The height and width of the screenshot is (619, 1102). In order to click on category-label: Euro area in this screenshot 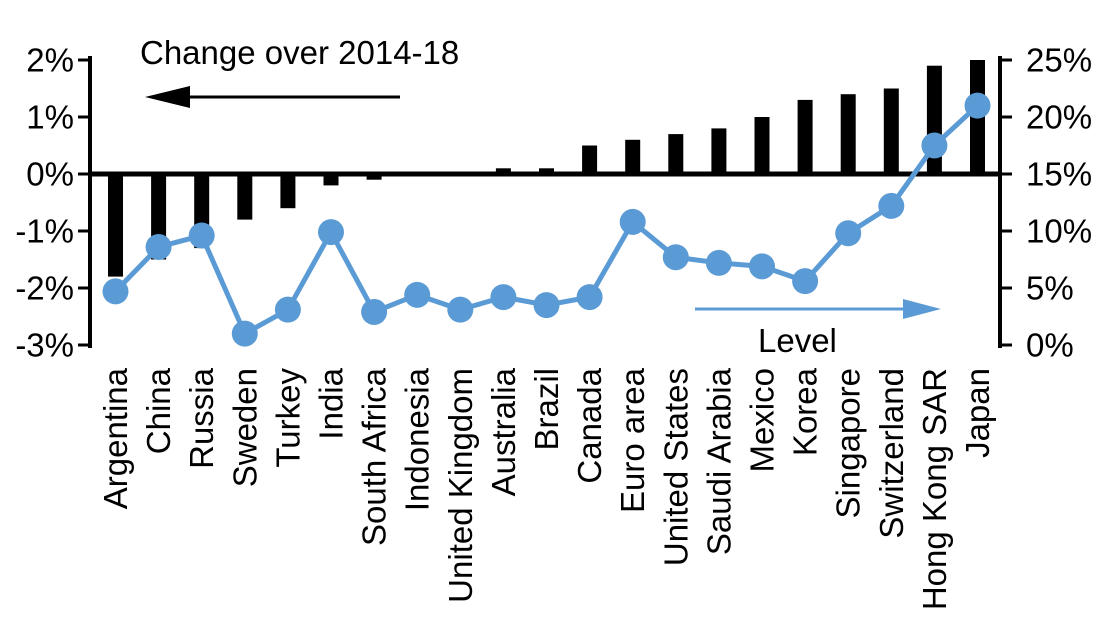, I will do `click(632, 440)`.